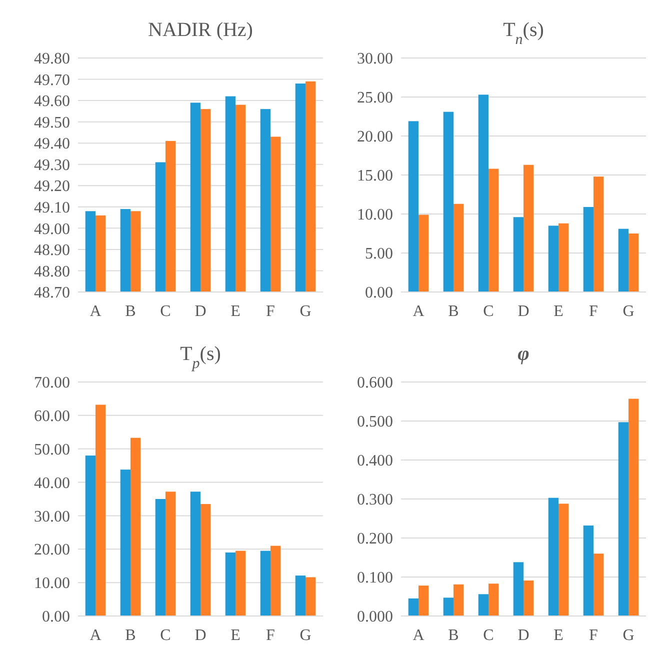 Image resolution: width=662 pixels, height=664 pixels. What do you see at coordinates (52, 229) in the screenshot?
I see `y-tick-label: 49.00` at bounding box center [52, 229].